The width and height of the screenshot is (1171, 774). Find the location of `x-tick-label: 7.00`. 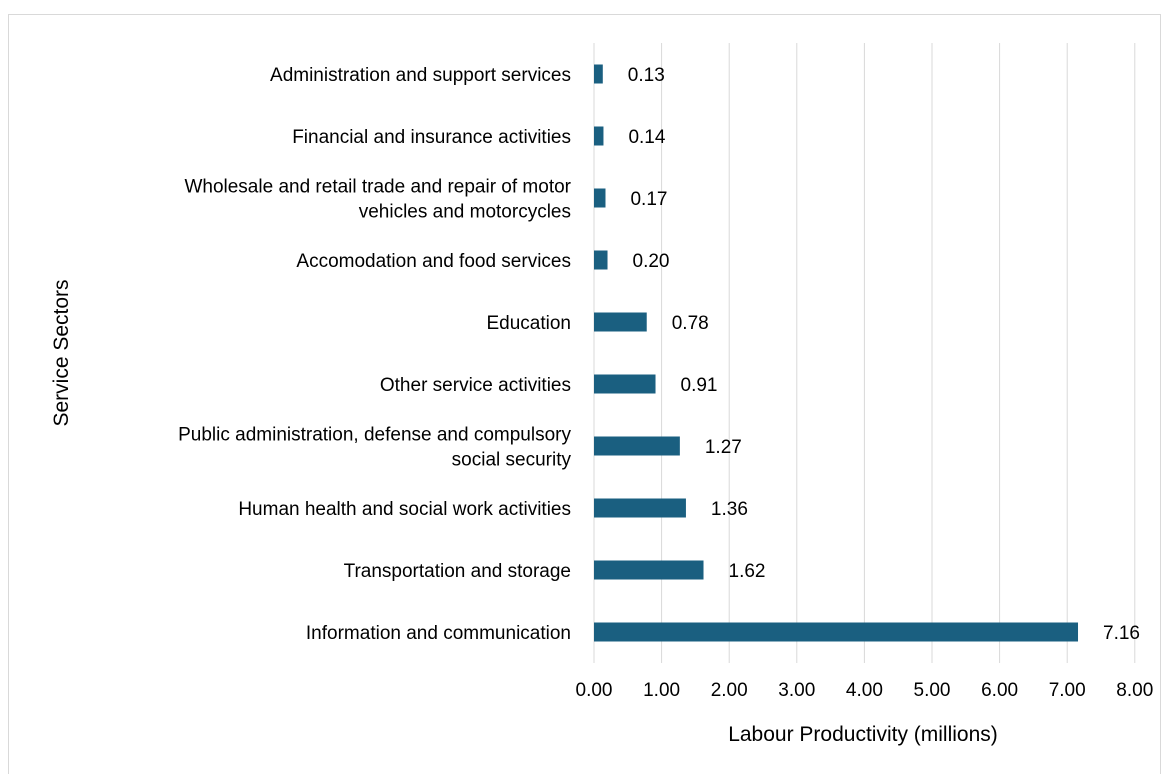

x-tick-label: 7.00 is located at coordinates (1067, 690).